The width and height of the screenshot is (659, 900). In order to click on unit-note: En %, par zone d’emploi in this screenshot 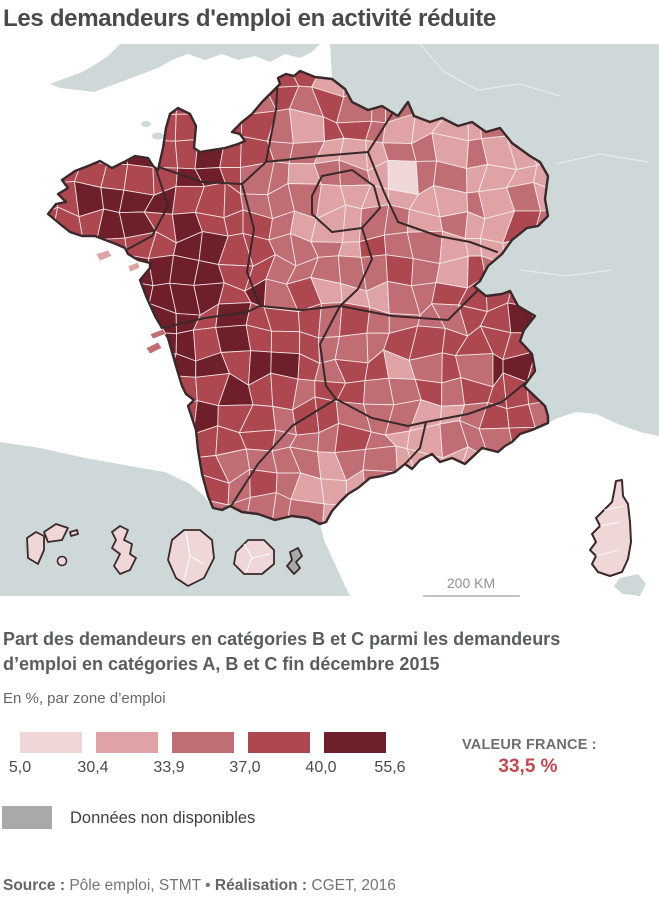, I will do `click(84, 698)`.